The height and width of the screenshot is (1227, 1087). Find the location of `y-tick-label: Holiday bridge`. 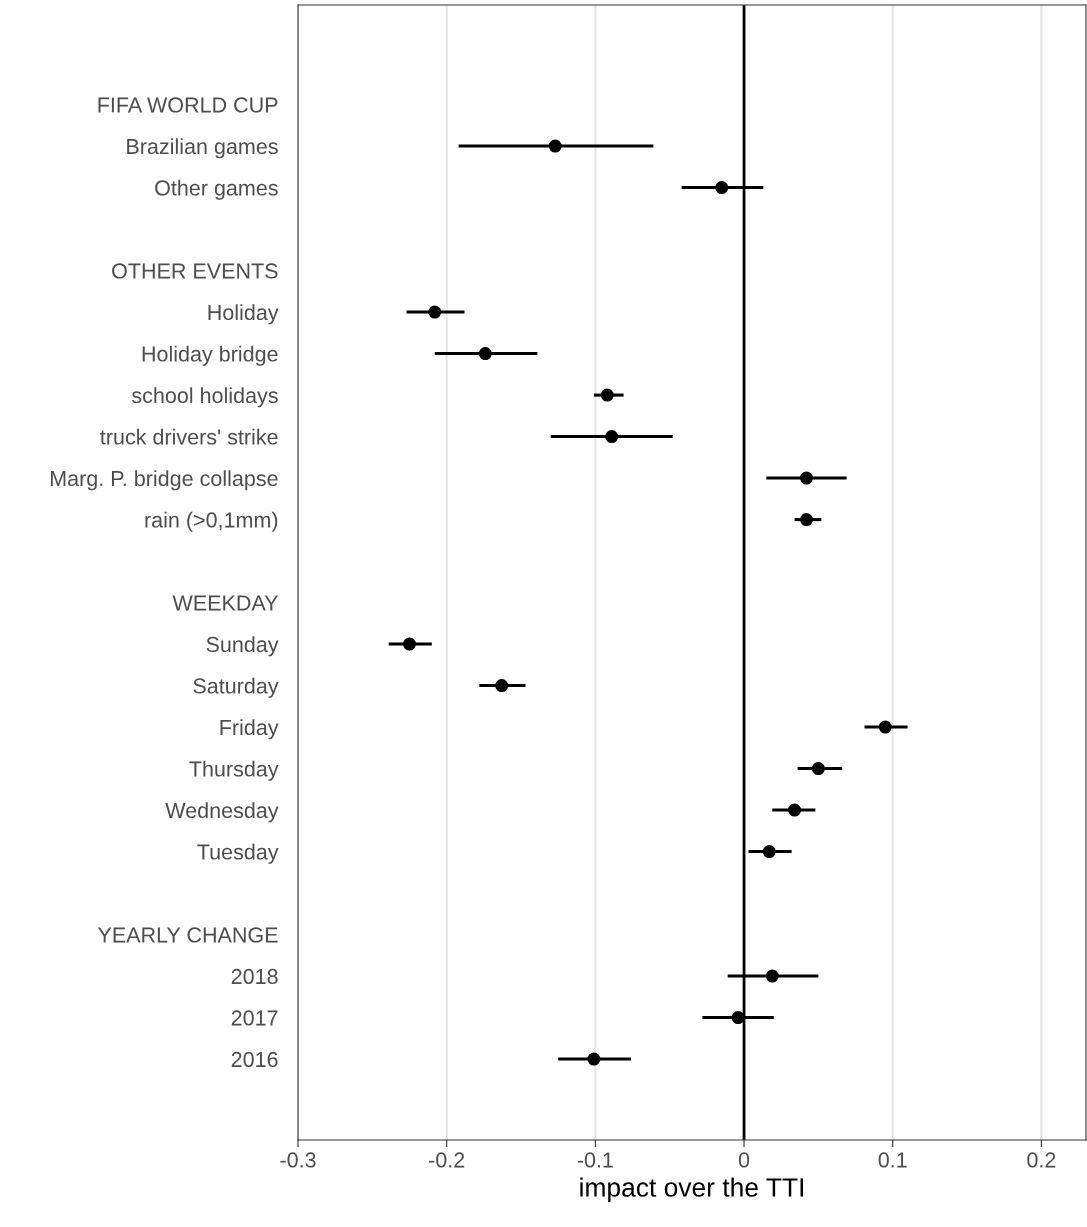

y-tick-label: Holiday bridge is located at coordinates (210, 355).